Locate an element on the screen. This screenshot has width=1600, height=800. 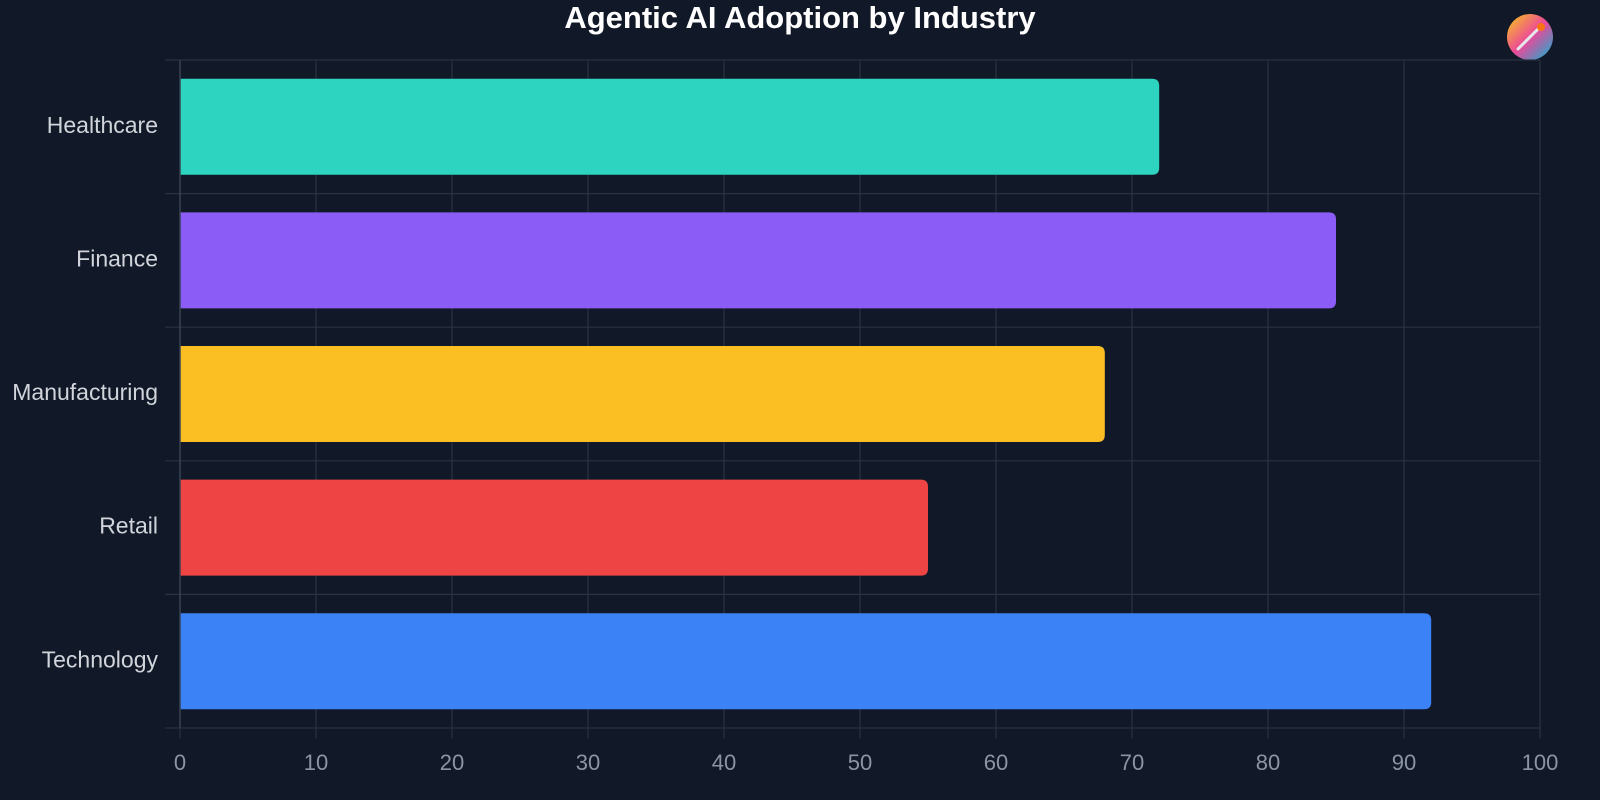
x-tick-label: 70 is located at coordinates (1132, 762).